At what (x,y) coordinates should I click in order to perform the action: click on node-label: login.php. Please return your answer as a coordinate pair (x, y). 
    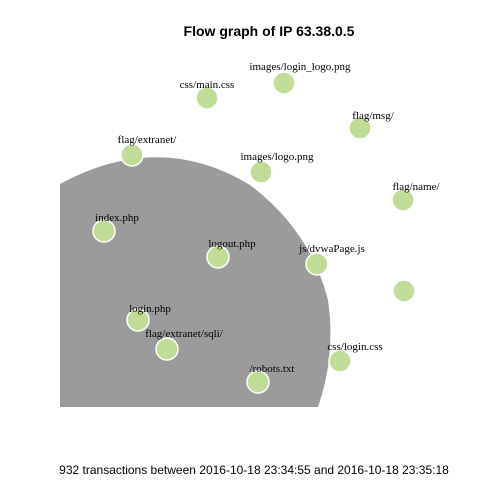
    Looking at the image, I should click on (150, 309).